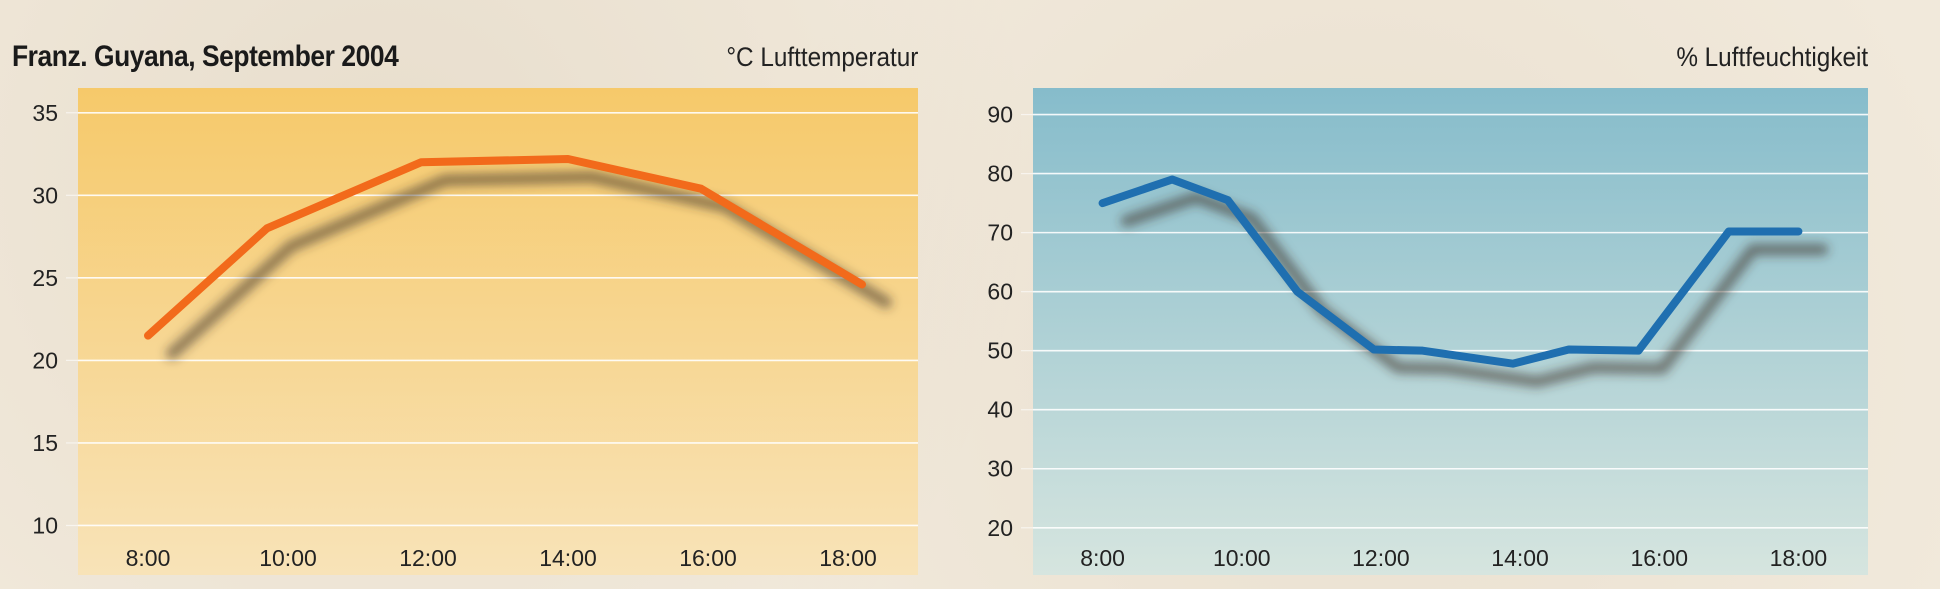 This screenshot has height=589, width=1940. What do you see at coordinates (45, 113) in the screenshot?
I see `y-tick-label: 35` at bounding box center [45, 113].